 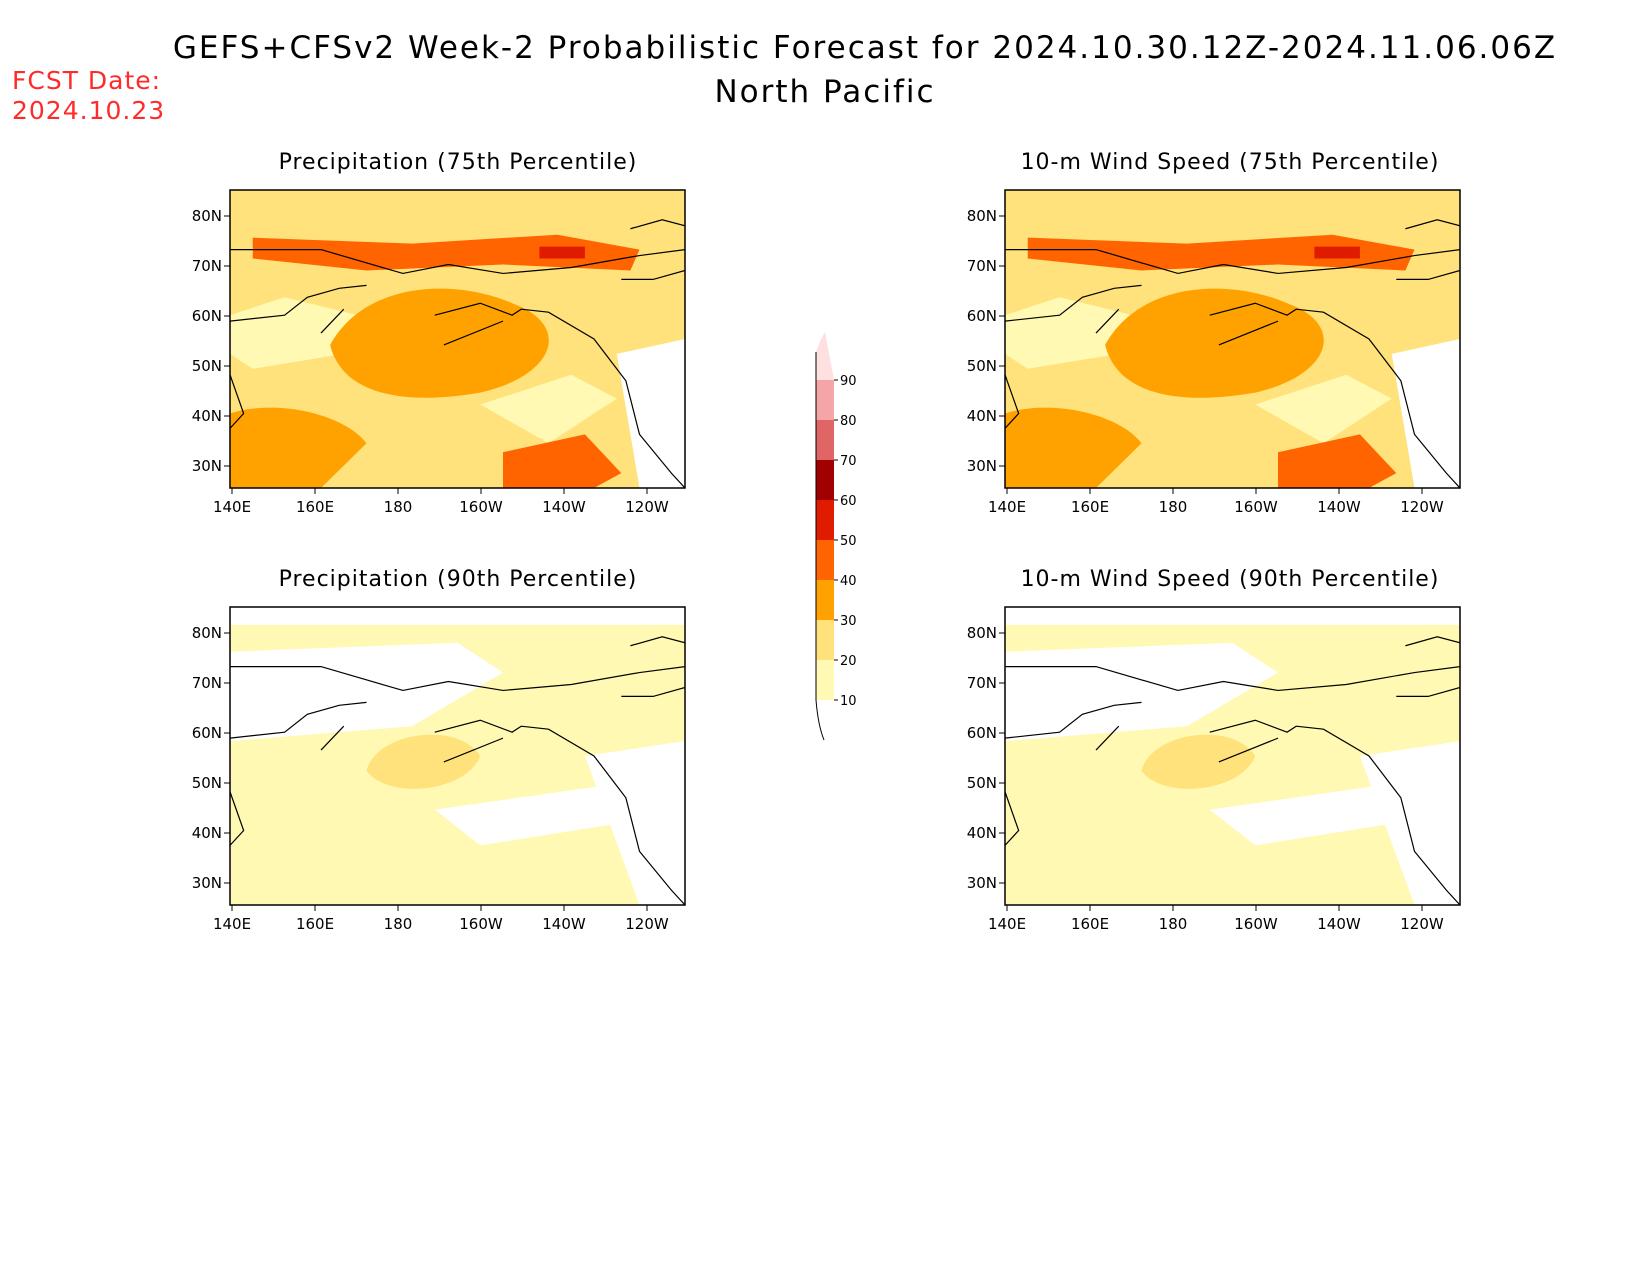 I want to click on fcst-date-value: 2024.10.23, so click(x=89, y=110).